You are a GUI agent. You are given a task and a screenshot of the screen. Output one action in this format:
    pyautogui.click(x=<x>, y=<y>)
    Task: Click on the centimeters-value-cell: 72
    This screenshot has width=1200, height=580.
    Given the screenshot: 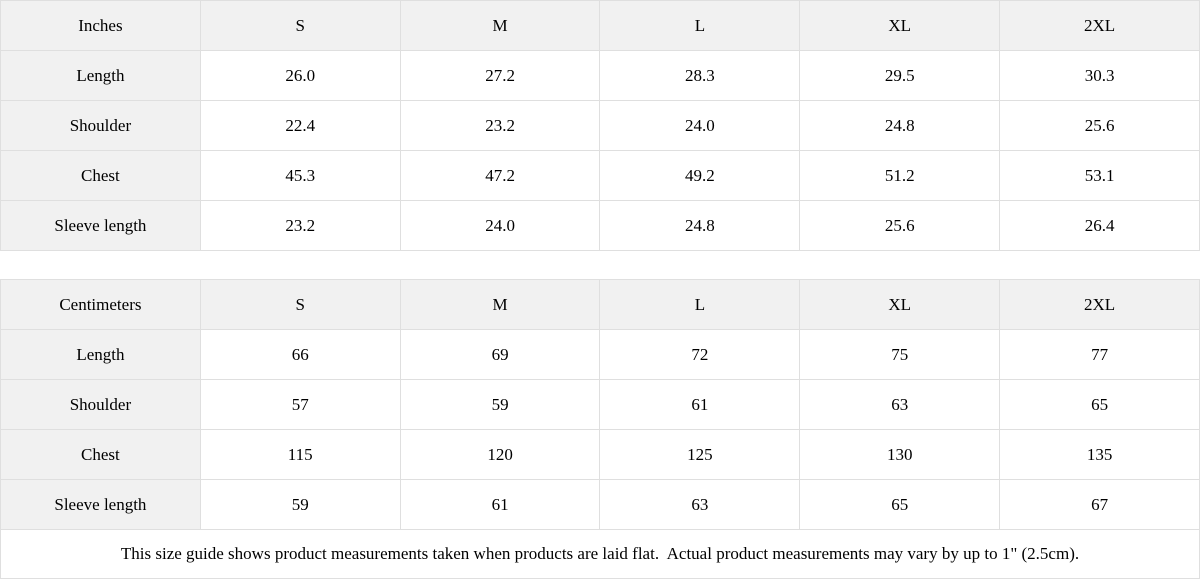 What is the action you would take?
    pyautogui.click(x=700, y=354)
    